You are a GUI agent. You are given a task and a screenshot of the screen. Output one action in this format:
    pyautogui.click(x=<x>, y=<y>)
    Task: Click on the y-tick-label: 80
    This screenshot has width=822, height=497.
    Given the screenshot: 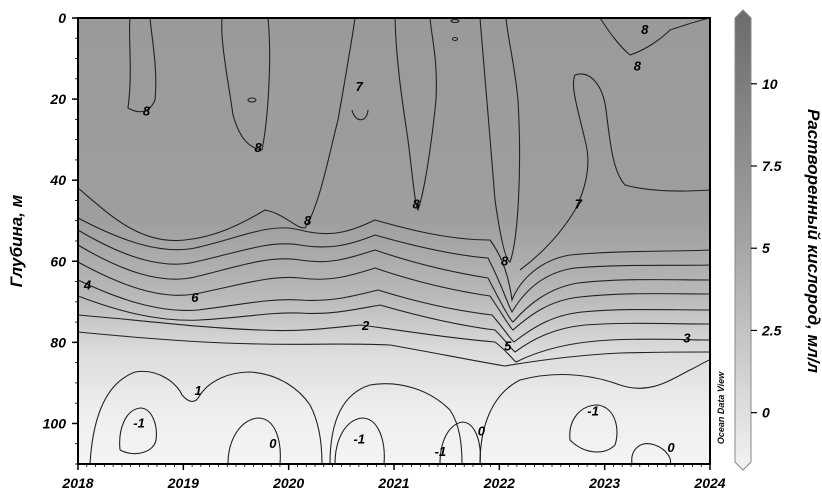 What is the action you would take?
    pyautogui.click(x=58, y=342)
    